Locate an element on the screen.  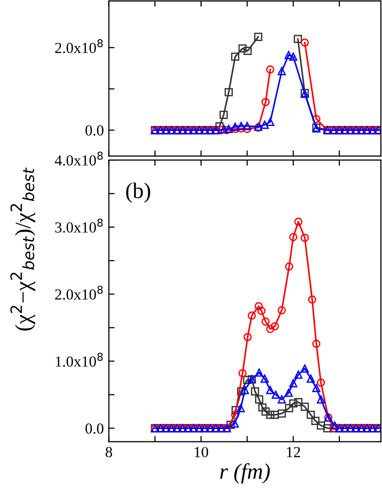
x-axis-title: r (fm) is located at coordinates (245, 473).